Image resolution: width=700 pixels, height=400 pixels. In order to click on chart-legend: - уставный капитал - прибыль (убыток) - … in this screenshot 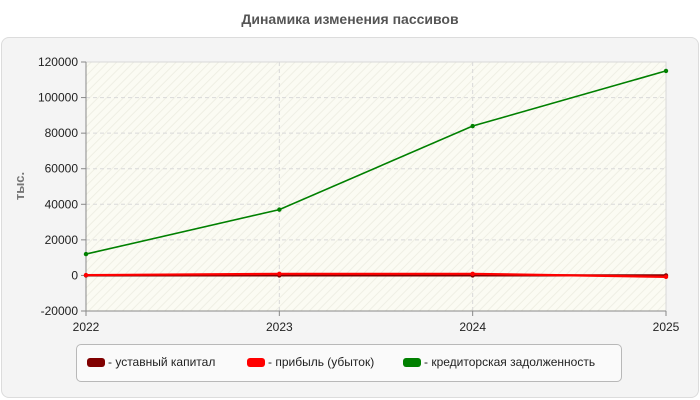, I will do `click(349, 363)`.